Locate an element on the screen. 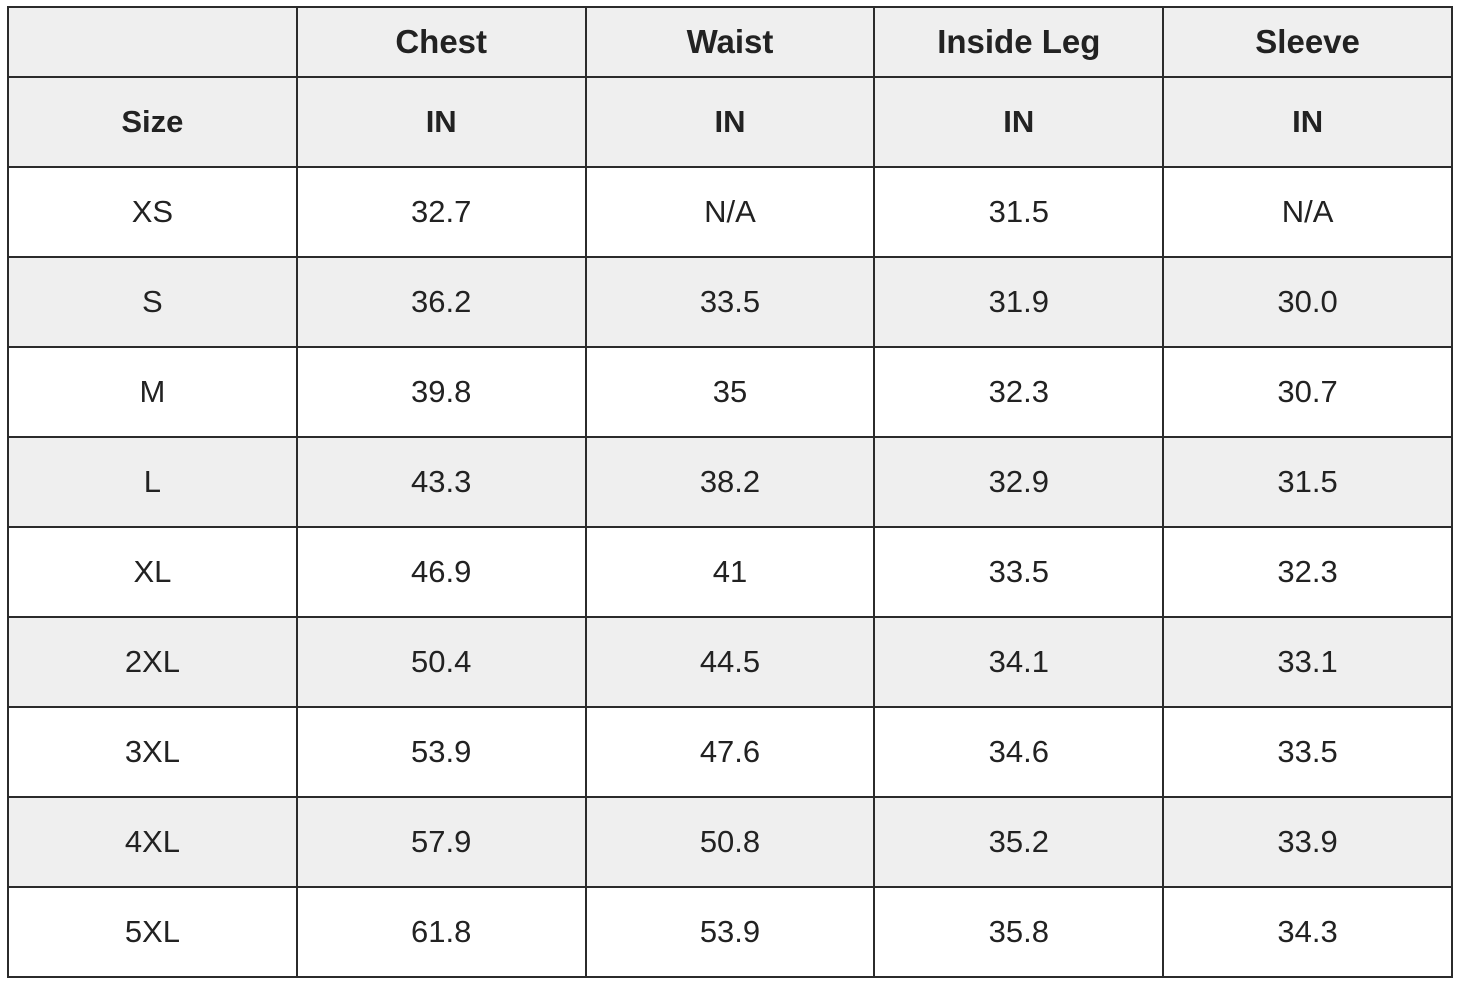 The image size is (1460, 988). value-cell: 47.6 is located at coordinates (731, 753).